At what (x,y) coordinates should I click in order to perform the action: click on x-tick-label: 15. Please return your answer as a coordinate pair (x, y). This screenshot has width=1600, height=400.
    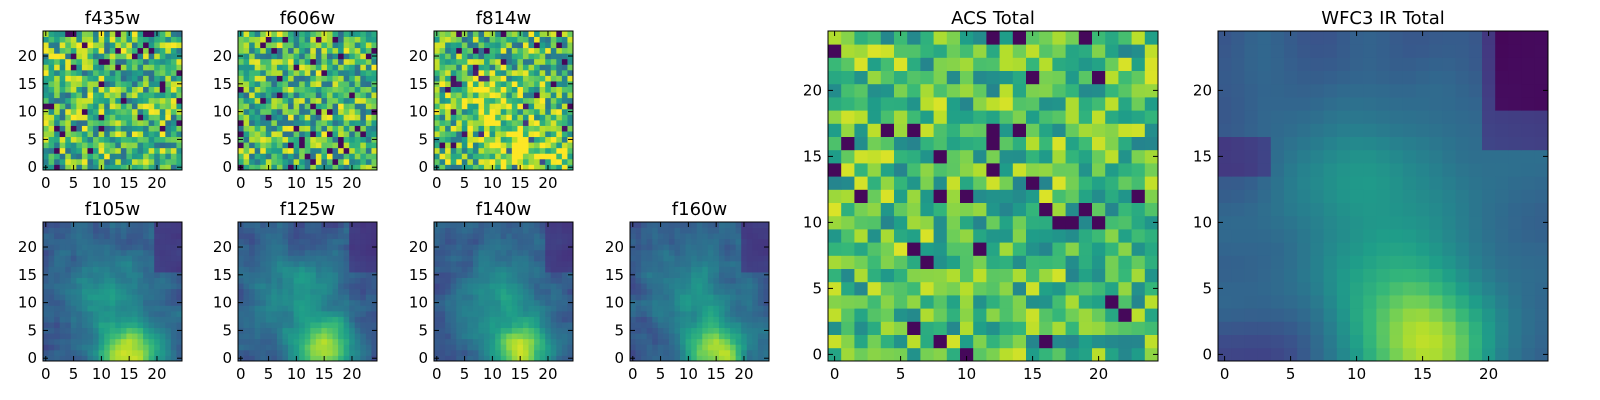
    Looking at the image, I should click on (520, 374).